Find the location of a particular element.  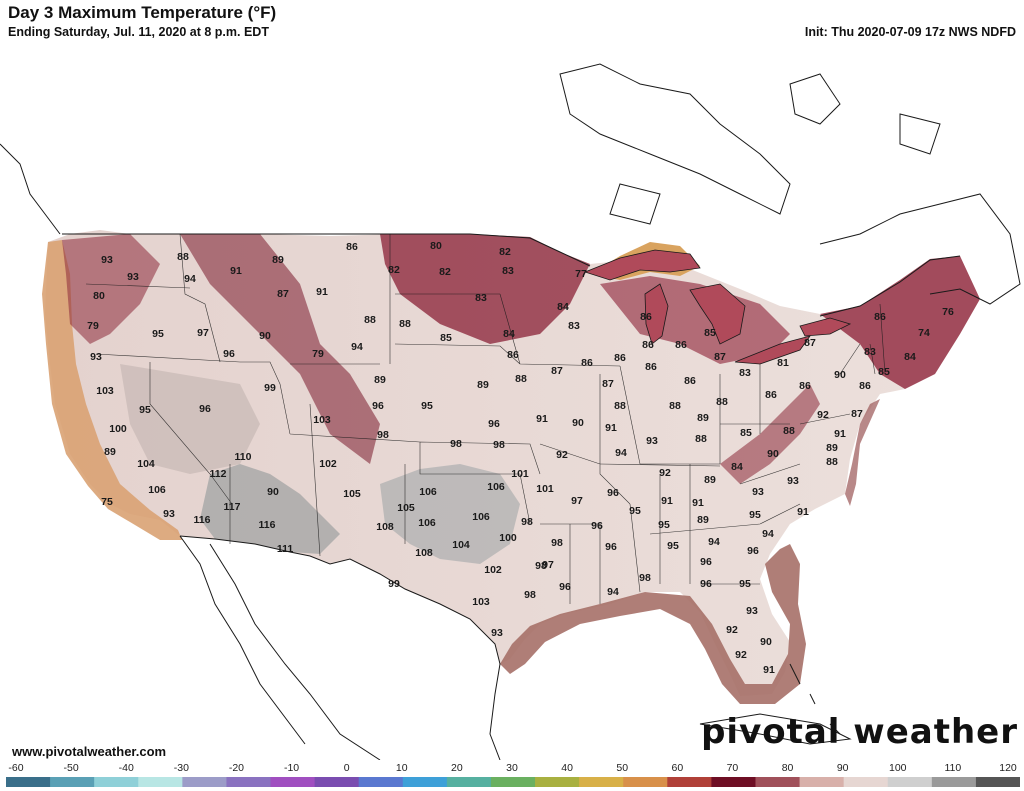

desert-southwest is located at coordinates (270, 509).